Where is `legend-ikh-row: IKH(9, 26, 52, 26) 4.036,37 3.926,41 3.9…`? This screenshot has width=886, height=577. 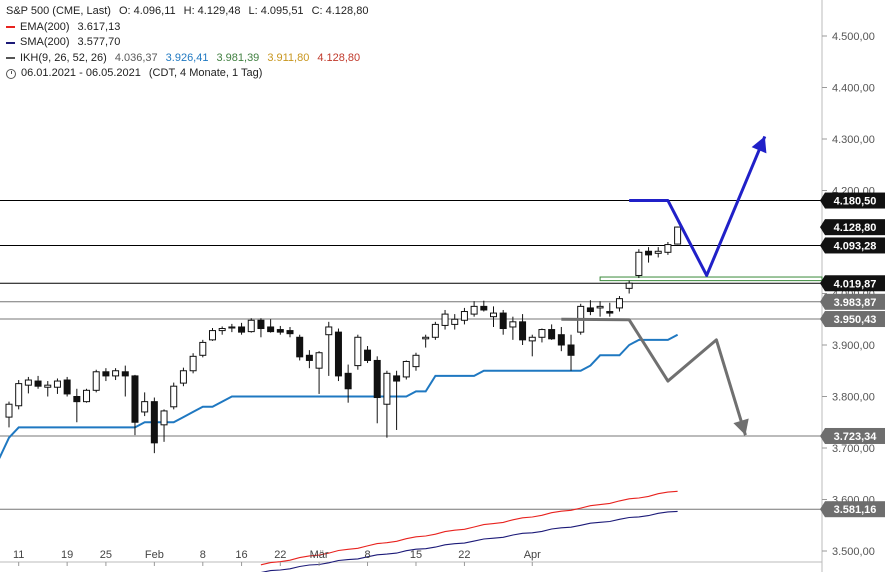
legend-ikh-row: IKH(9, 26, 52, 26) 4.036,37 3.926,41 3.9… is located at coordinates (187, 59).